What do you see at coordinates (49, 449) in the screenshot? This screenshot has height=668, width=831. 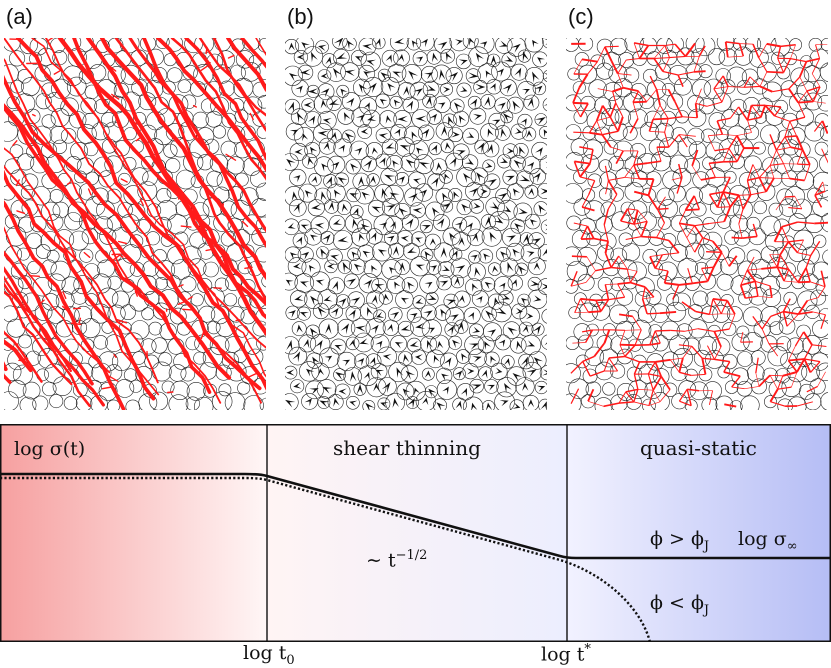 I see `y-axis-label: log σ(t)` at bounding box center [49, 449].